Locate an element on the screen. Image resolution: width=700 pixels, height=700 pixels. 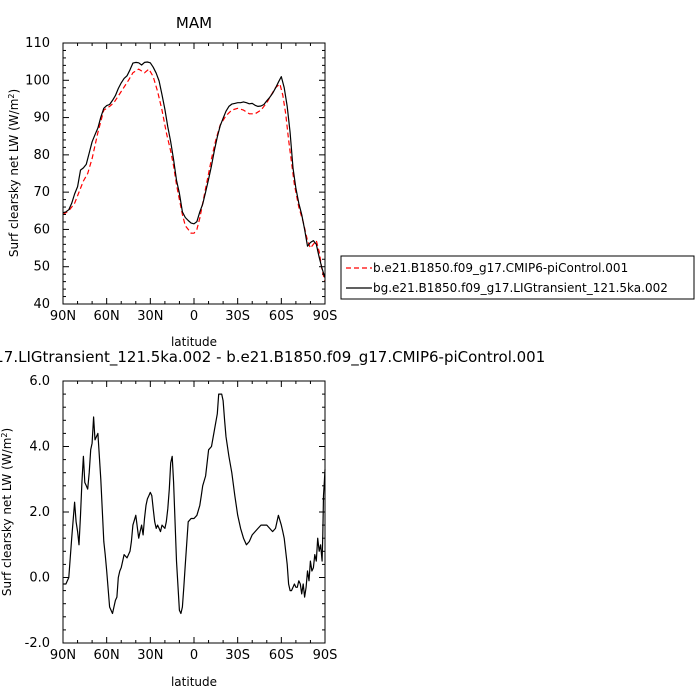
y-tick-label: 50 is located at coordinates (41, 267).